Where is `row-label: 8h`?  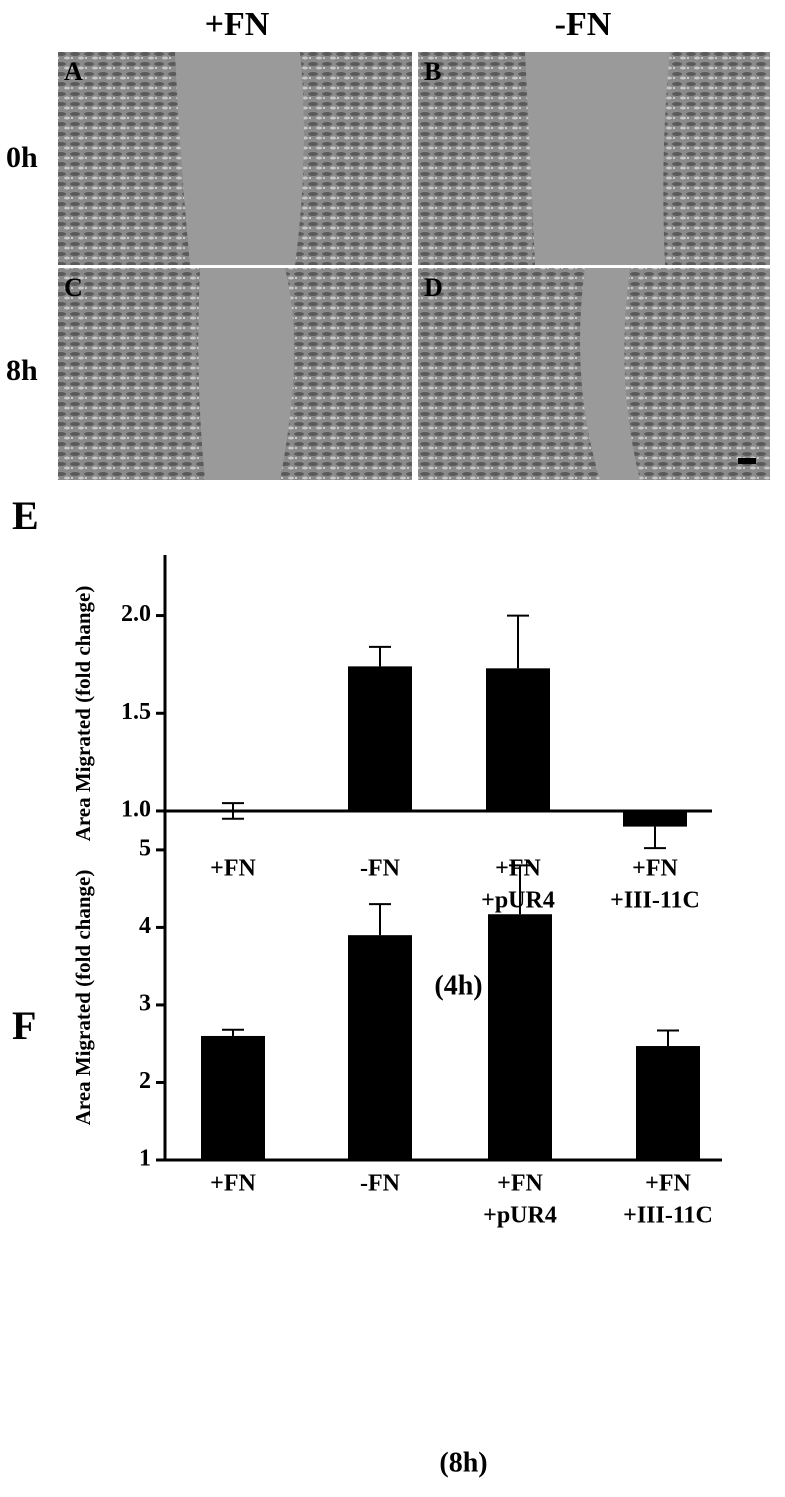 row-label: 8h is located at coordinates (22, 370).